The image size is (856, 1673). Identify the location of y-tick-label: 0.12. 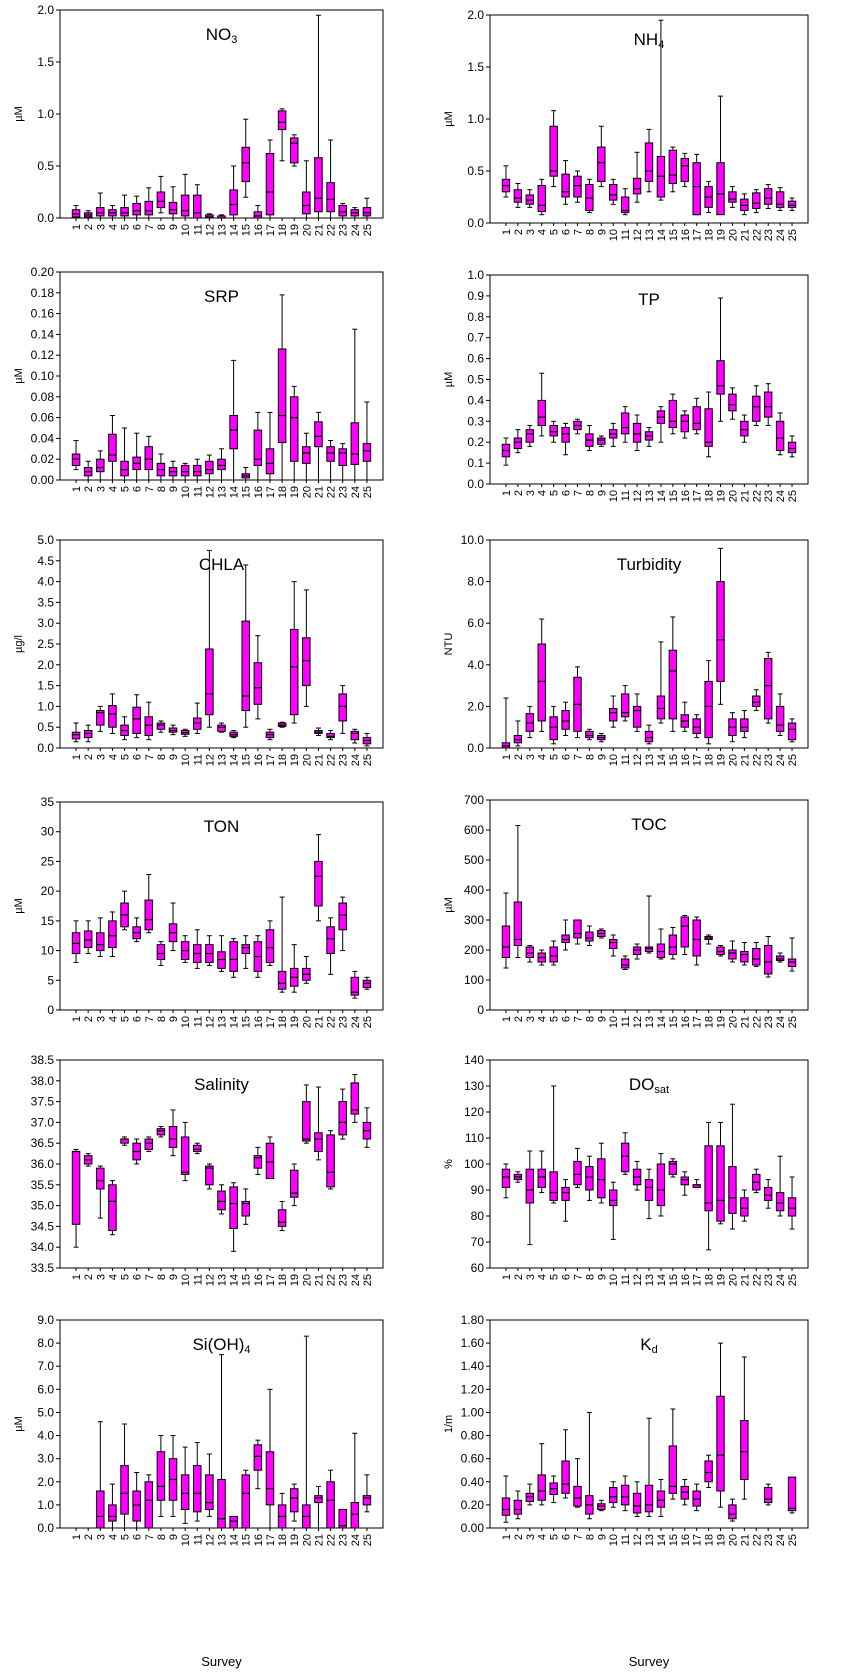
(43, 355).